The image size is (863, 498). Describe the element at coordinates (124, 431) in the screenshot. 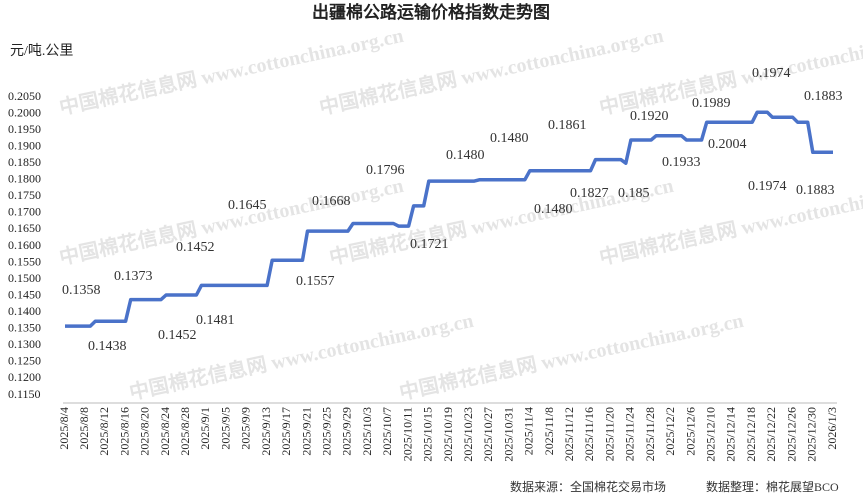

I see `x-tick-label: 2025/8/16` at that location.